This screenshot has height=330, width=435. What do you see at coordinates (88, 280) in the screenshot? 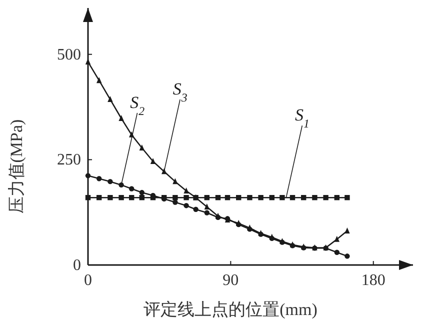
I see `x-tick-label: 0` at bounding box center [88, 280].